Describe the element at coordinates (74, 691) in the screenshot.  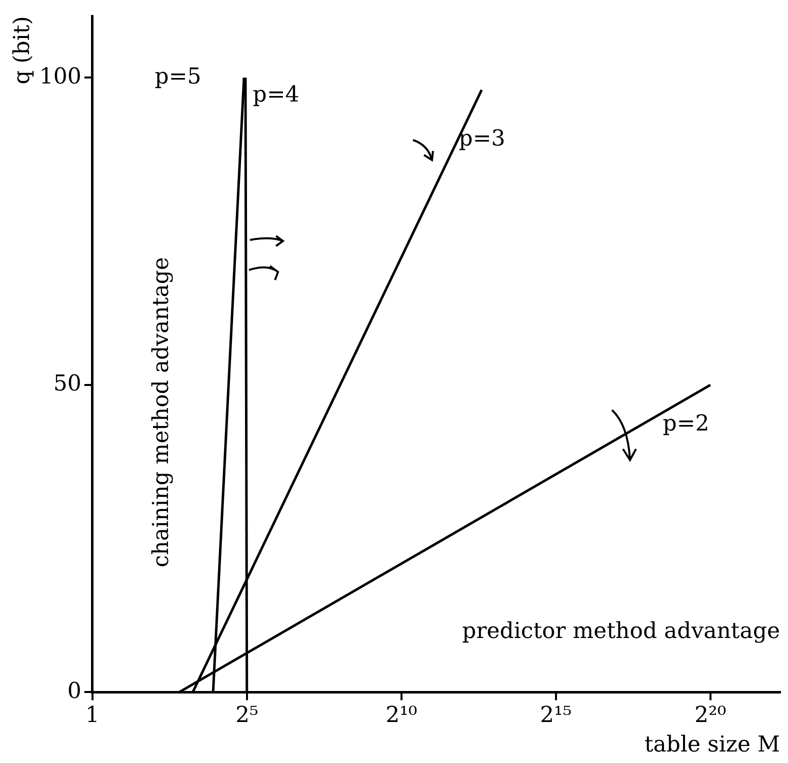
I see `y-tick-label: 0` at that location.